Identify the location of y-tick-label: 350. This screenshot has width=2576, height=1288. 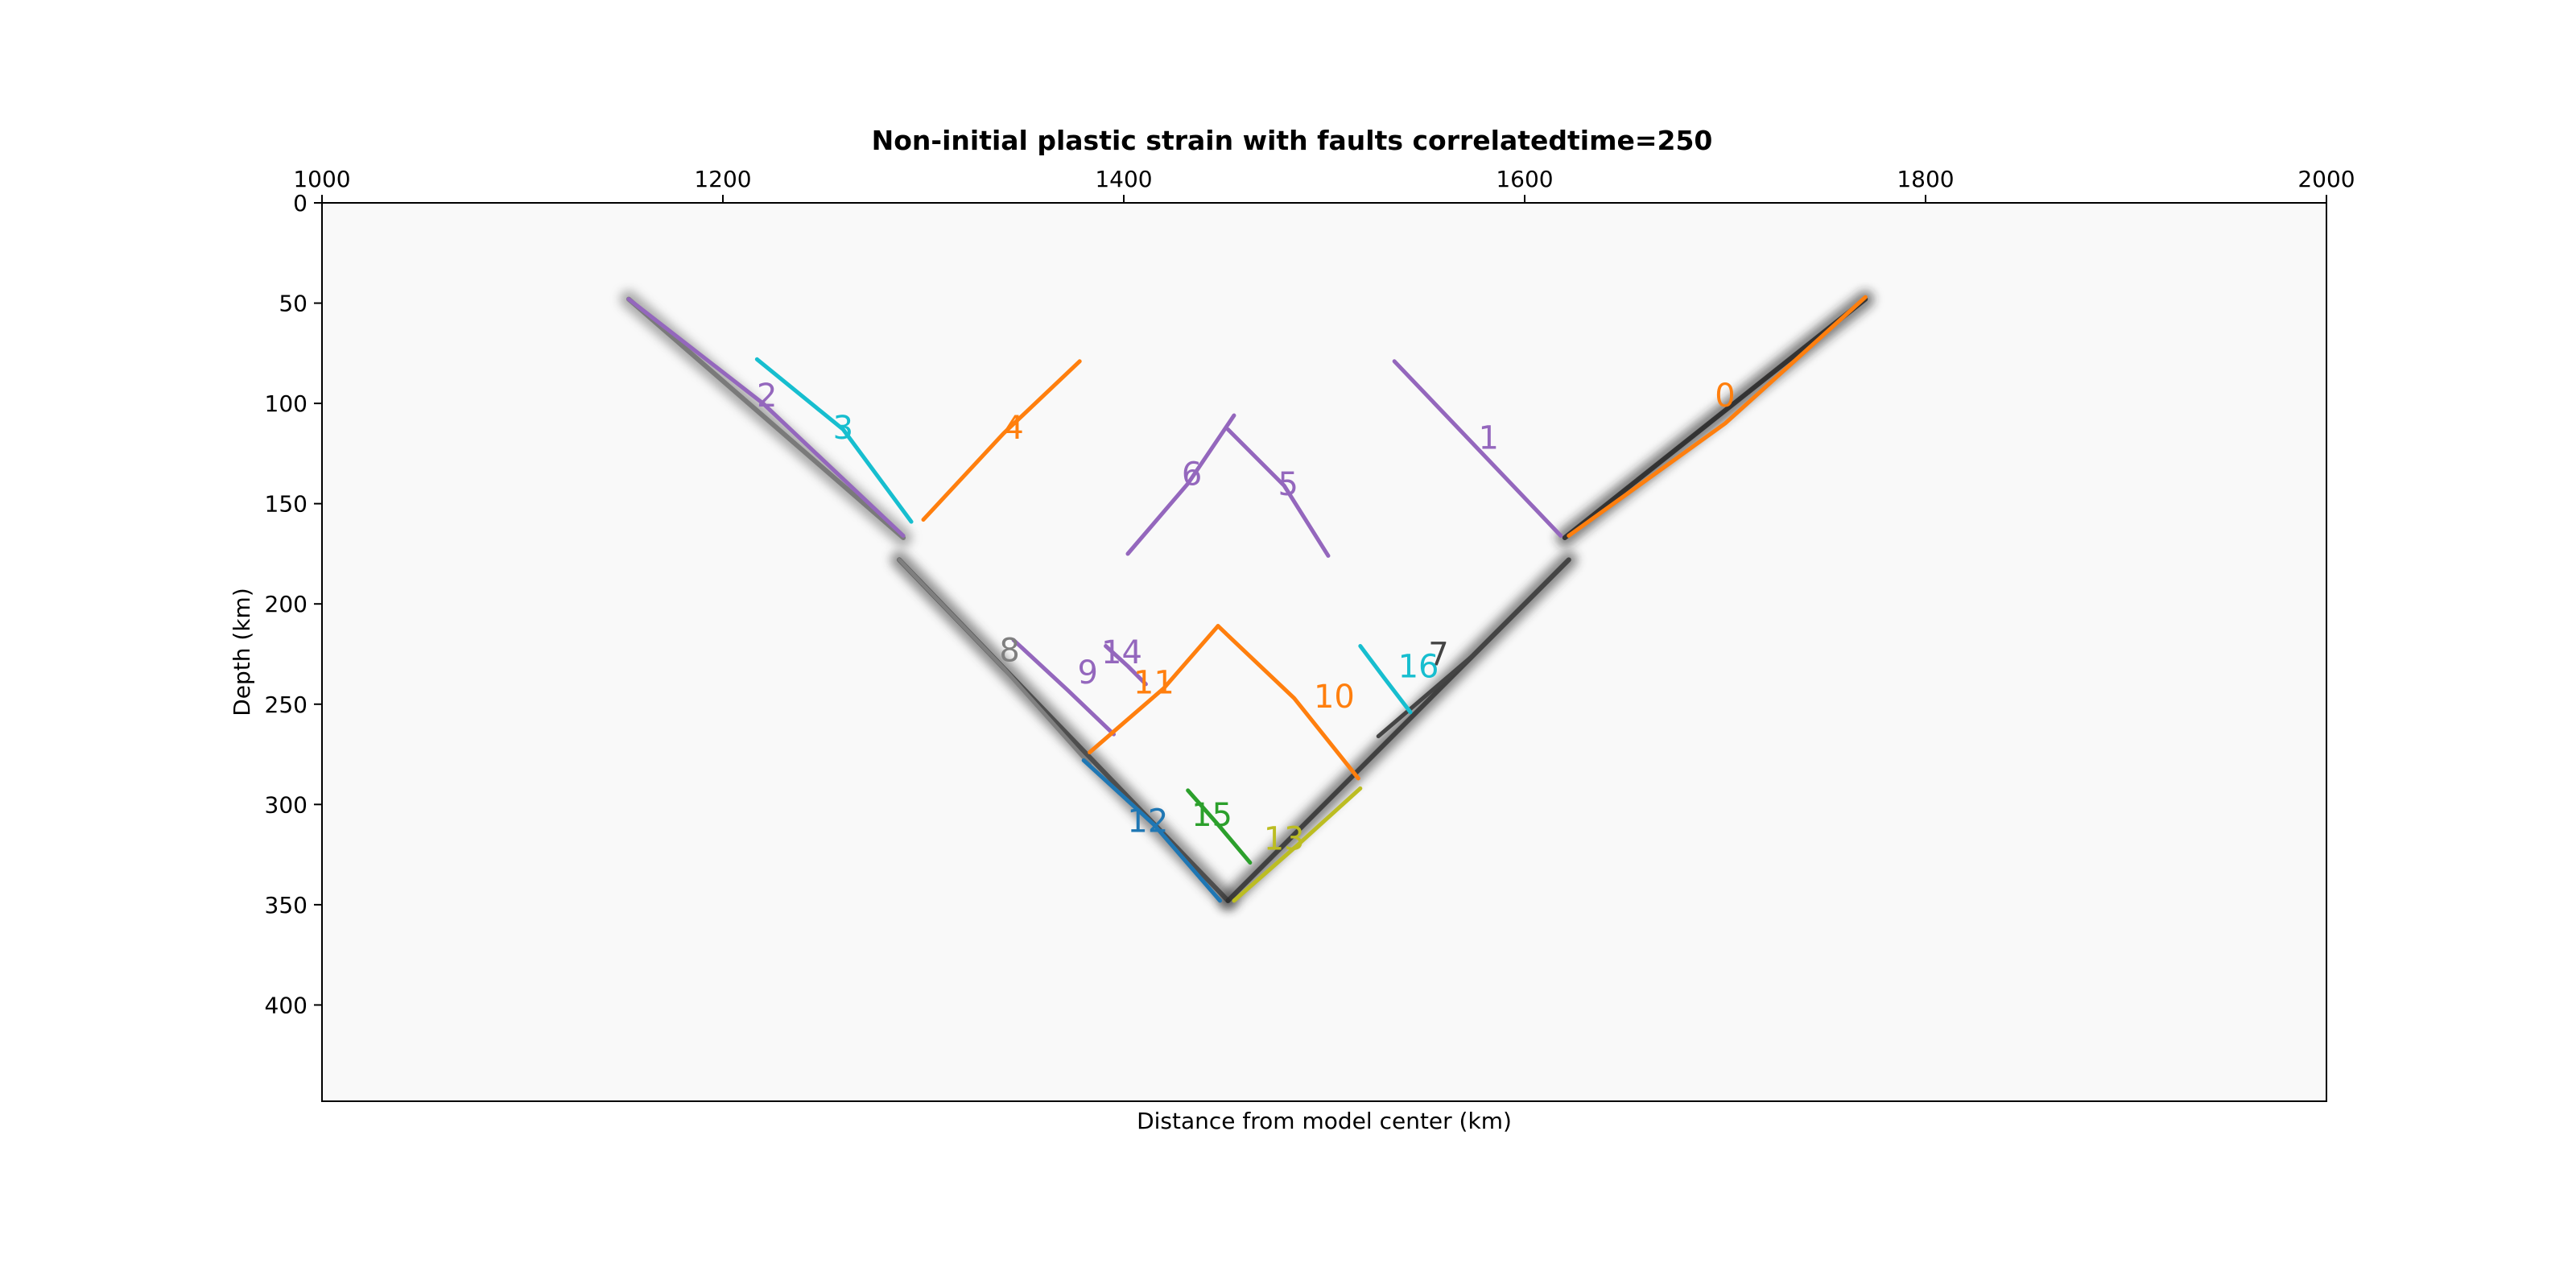
(286, 905).